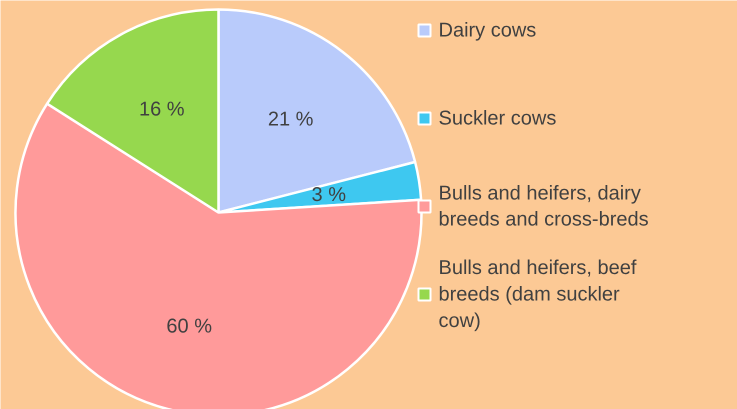 The width and height of the screenshot is (737, 409). I want to click on legend-label: Dairy cows, so click(487, 31).